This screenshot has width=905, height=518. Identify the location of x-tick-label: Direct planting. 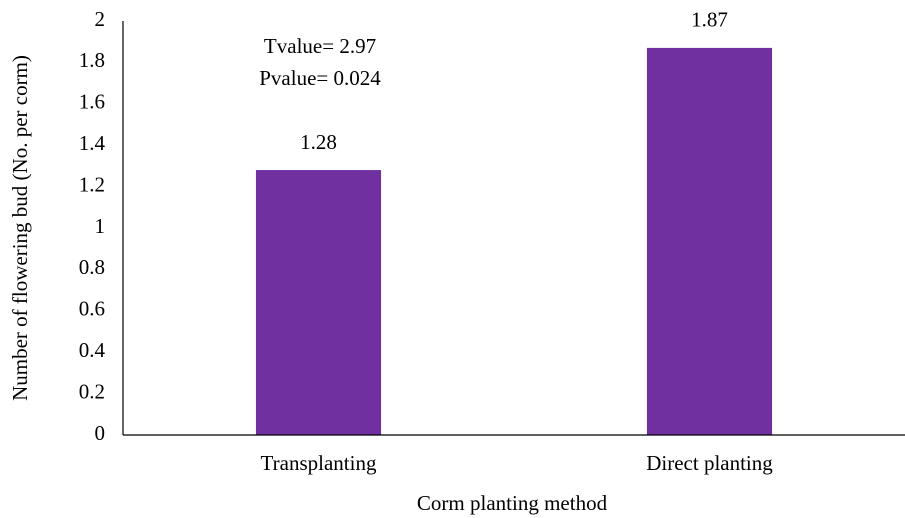
(709, 463).